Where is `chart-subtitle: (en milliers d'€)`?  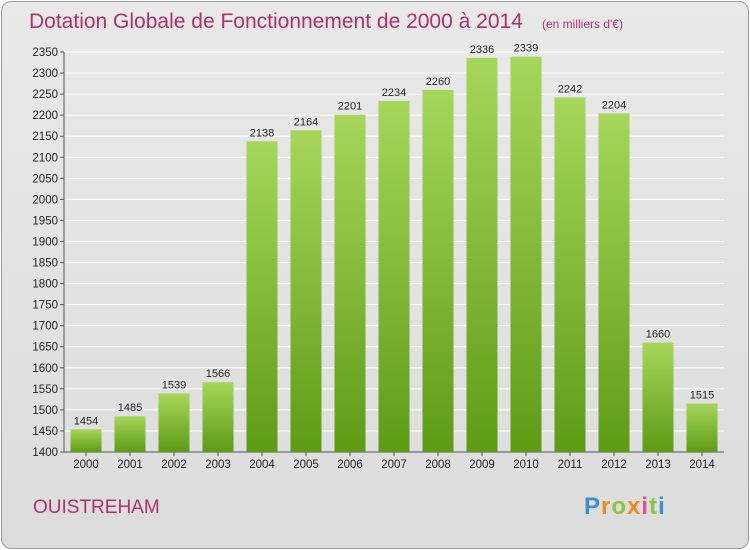
chart-subtitle: (en milliers d'€) is located at coordinates (582, 24).